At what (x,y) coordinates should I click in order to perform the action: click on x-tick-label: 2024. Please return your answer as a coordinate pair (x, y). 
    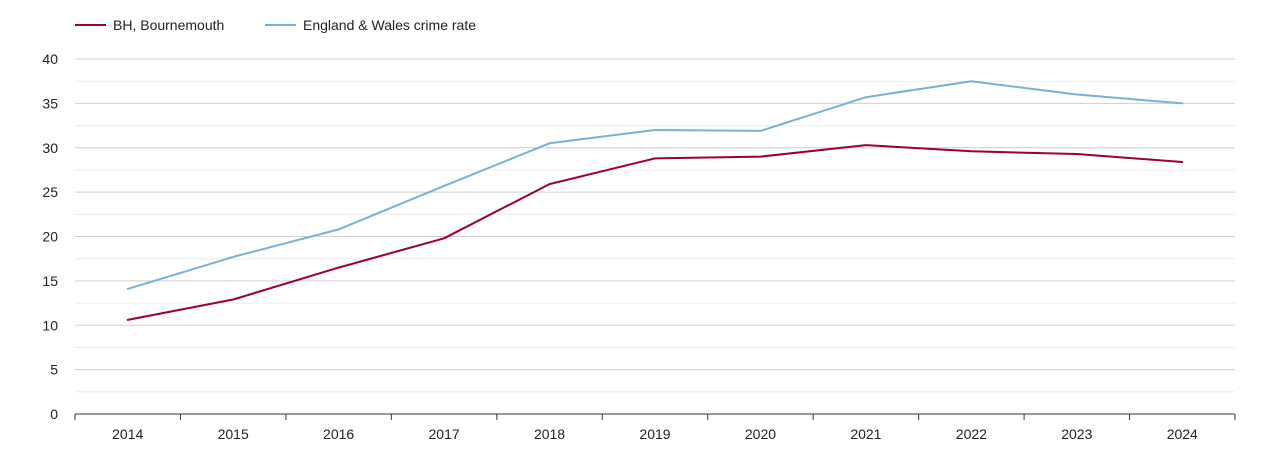
    Looking at the image, I should click on (1182, 434).